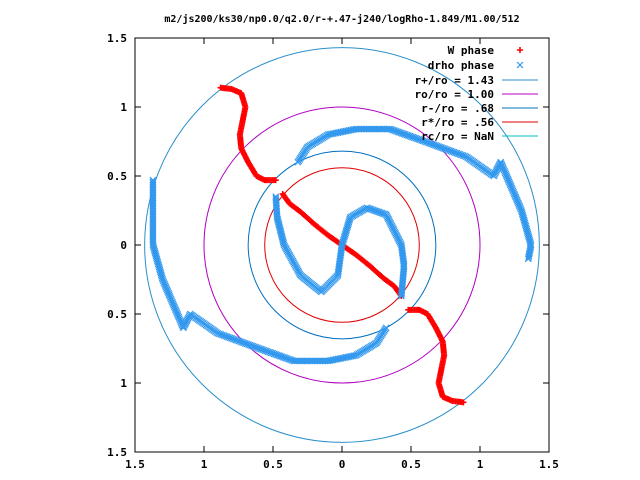  I want to click on legend-label: r+/ro = 1.43, so click(454, 80).